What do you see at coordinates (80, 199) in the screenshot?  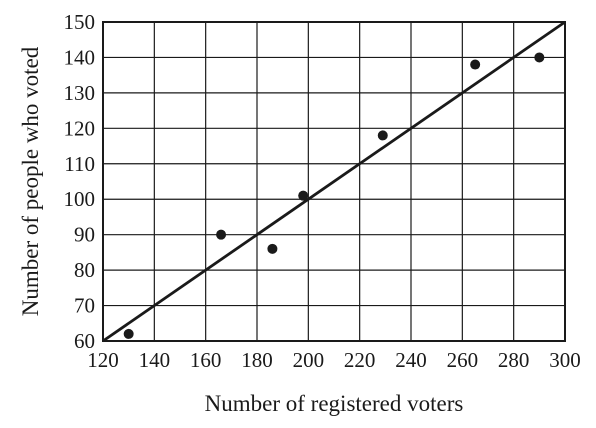 I see `y-tick-label-4: 100` at bounding box center [80, 199].